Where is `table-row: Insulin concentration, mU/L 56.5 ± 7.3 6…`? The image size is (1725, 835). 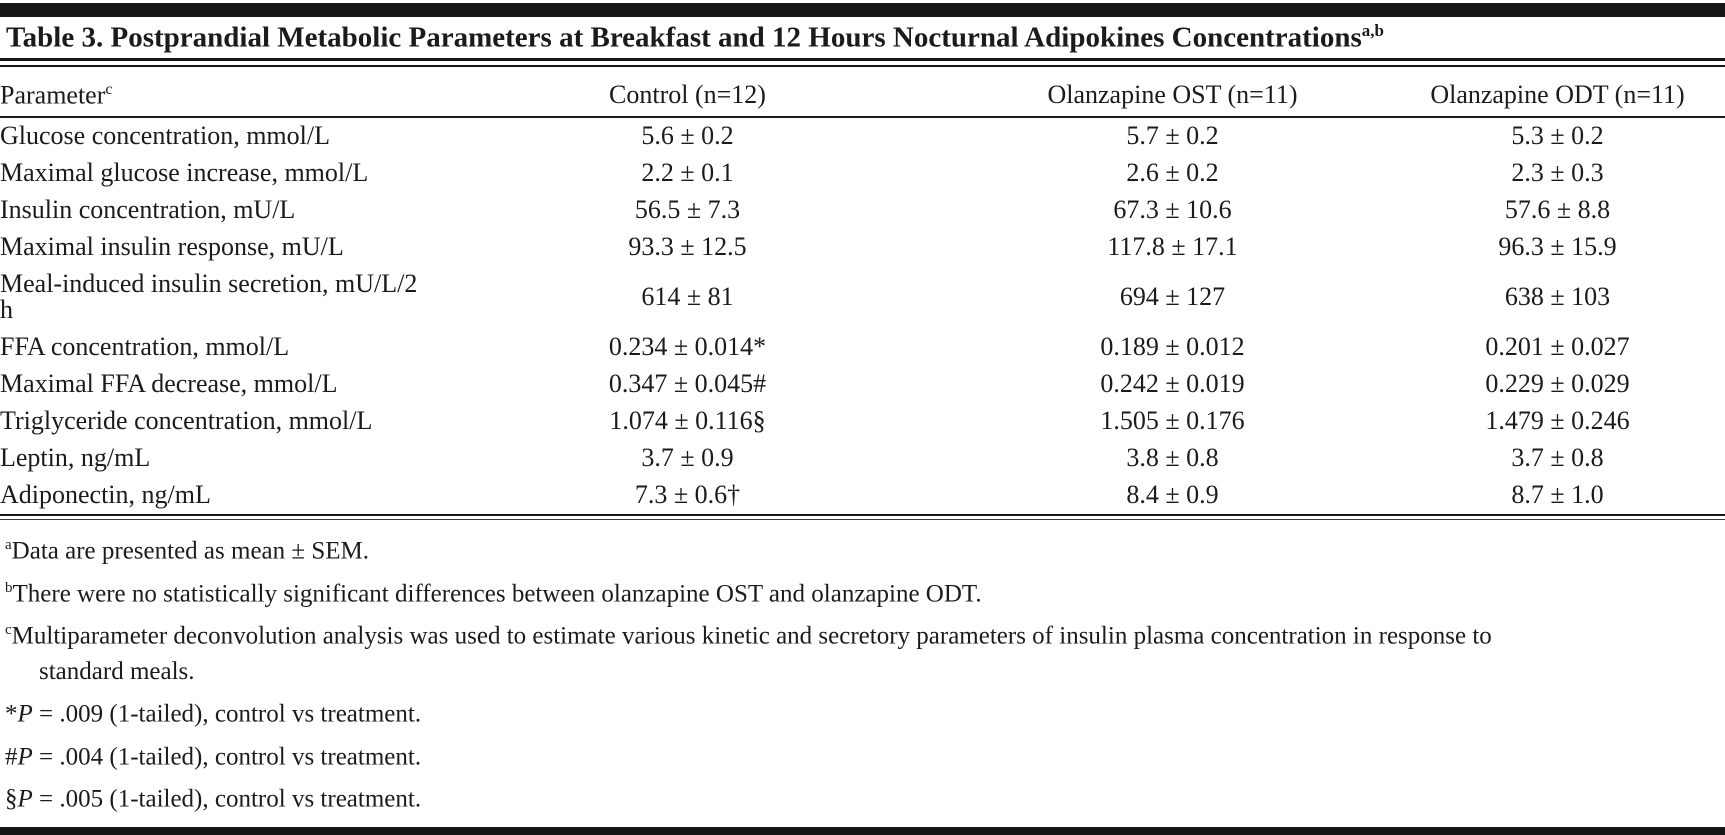 table-row: Insulin concentration, mU/L 56.5 ± 7.3 6… is located at coordinates (862, 210).